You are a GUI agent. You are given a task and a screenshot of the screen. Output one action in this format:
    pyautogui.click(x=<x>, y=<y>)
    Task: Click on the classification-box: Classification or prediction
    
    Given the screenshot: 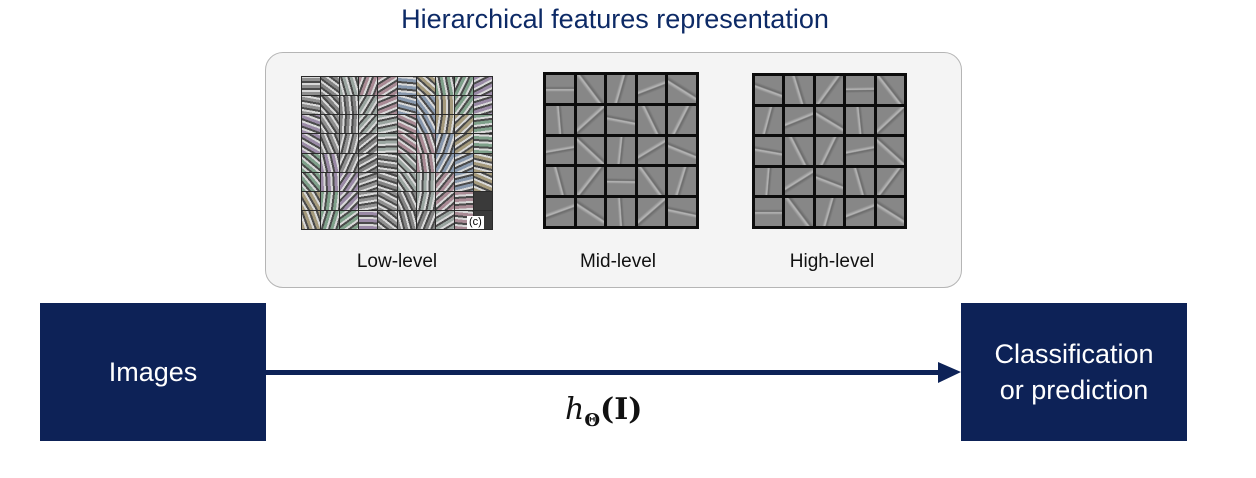 What is the action you would take?
    pyautogui.click(x=1074, y=372)
    